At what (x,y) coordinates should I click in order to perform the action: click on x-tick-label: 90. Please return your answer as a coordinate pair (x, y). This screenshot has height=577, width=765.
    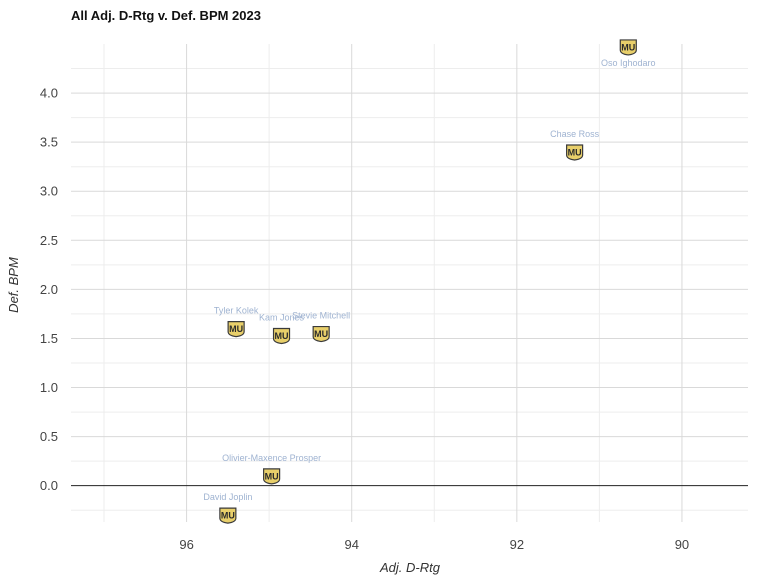
    Looking at the image, I should click on (682, 544).